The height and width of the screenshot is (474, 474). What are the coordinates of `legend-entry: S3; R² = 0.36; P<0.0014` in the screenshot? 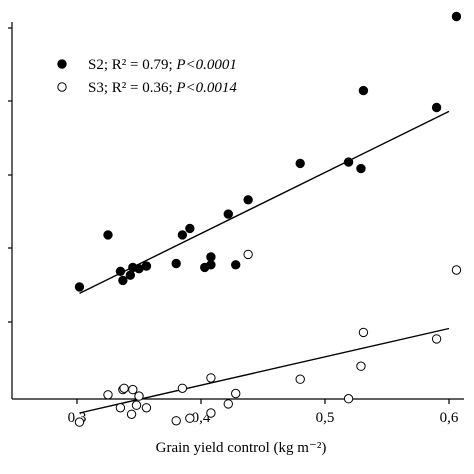 It's located at (162, 88).